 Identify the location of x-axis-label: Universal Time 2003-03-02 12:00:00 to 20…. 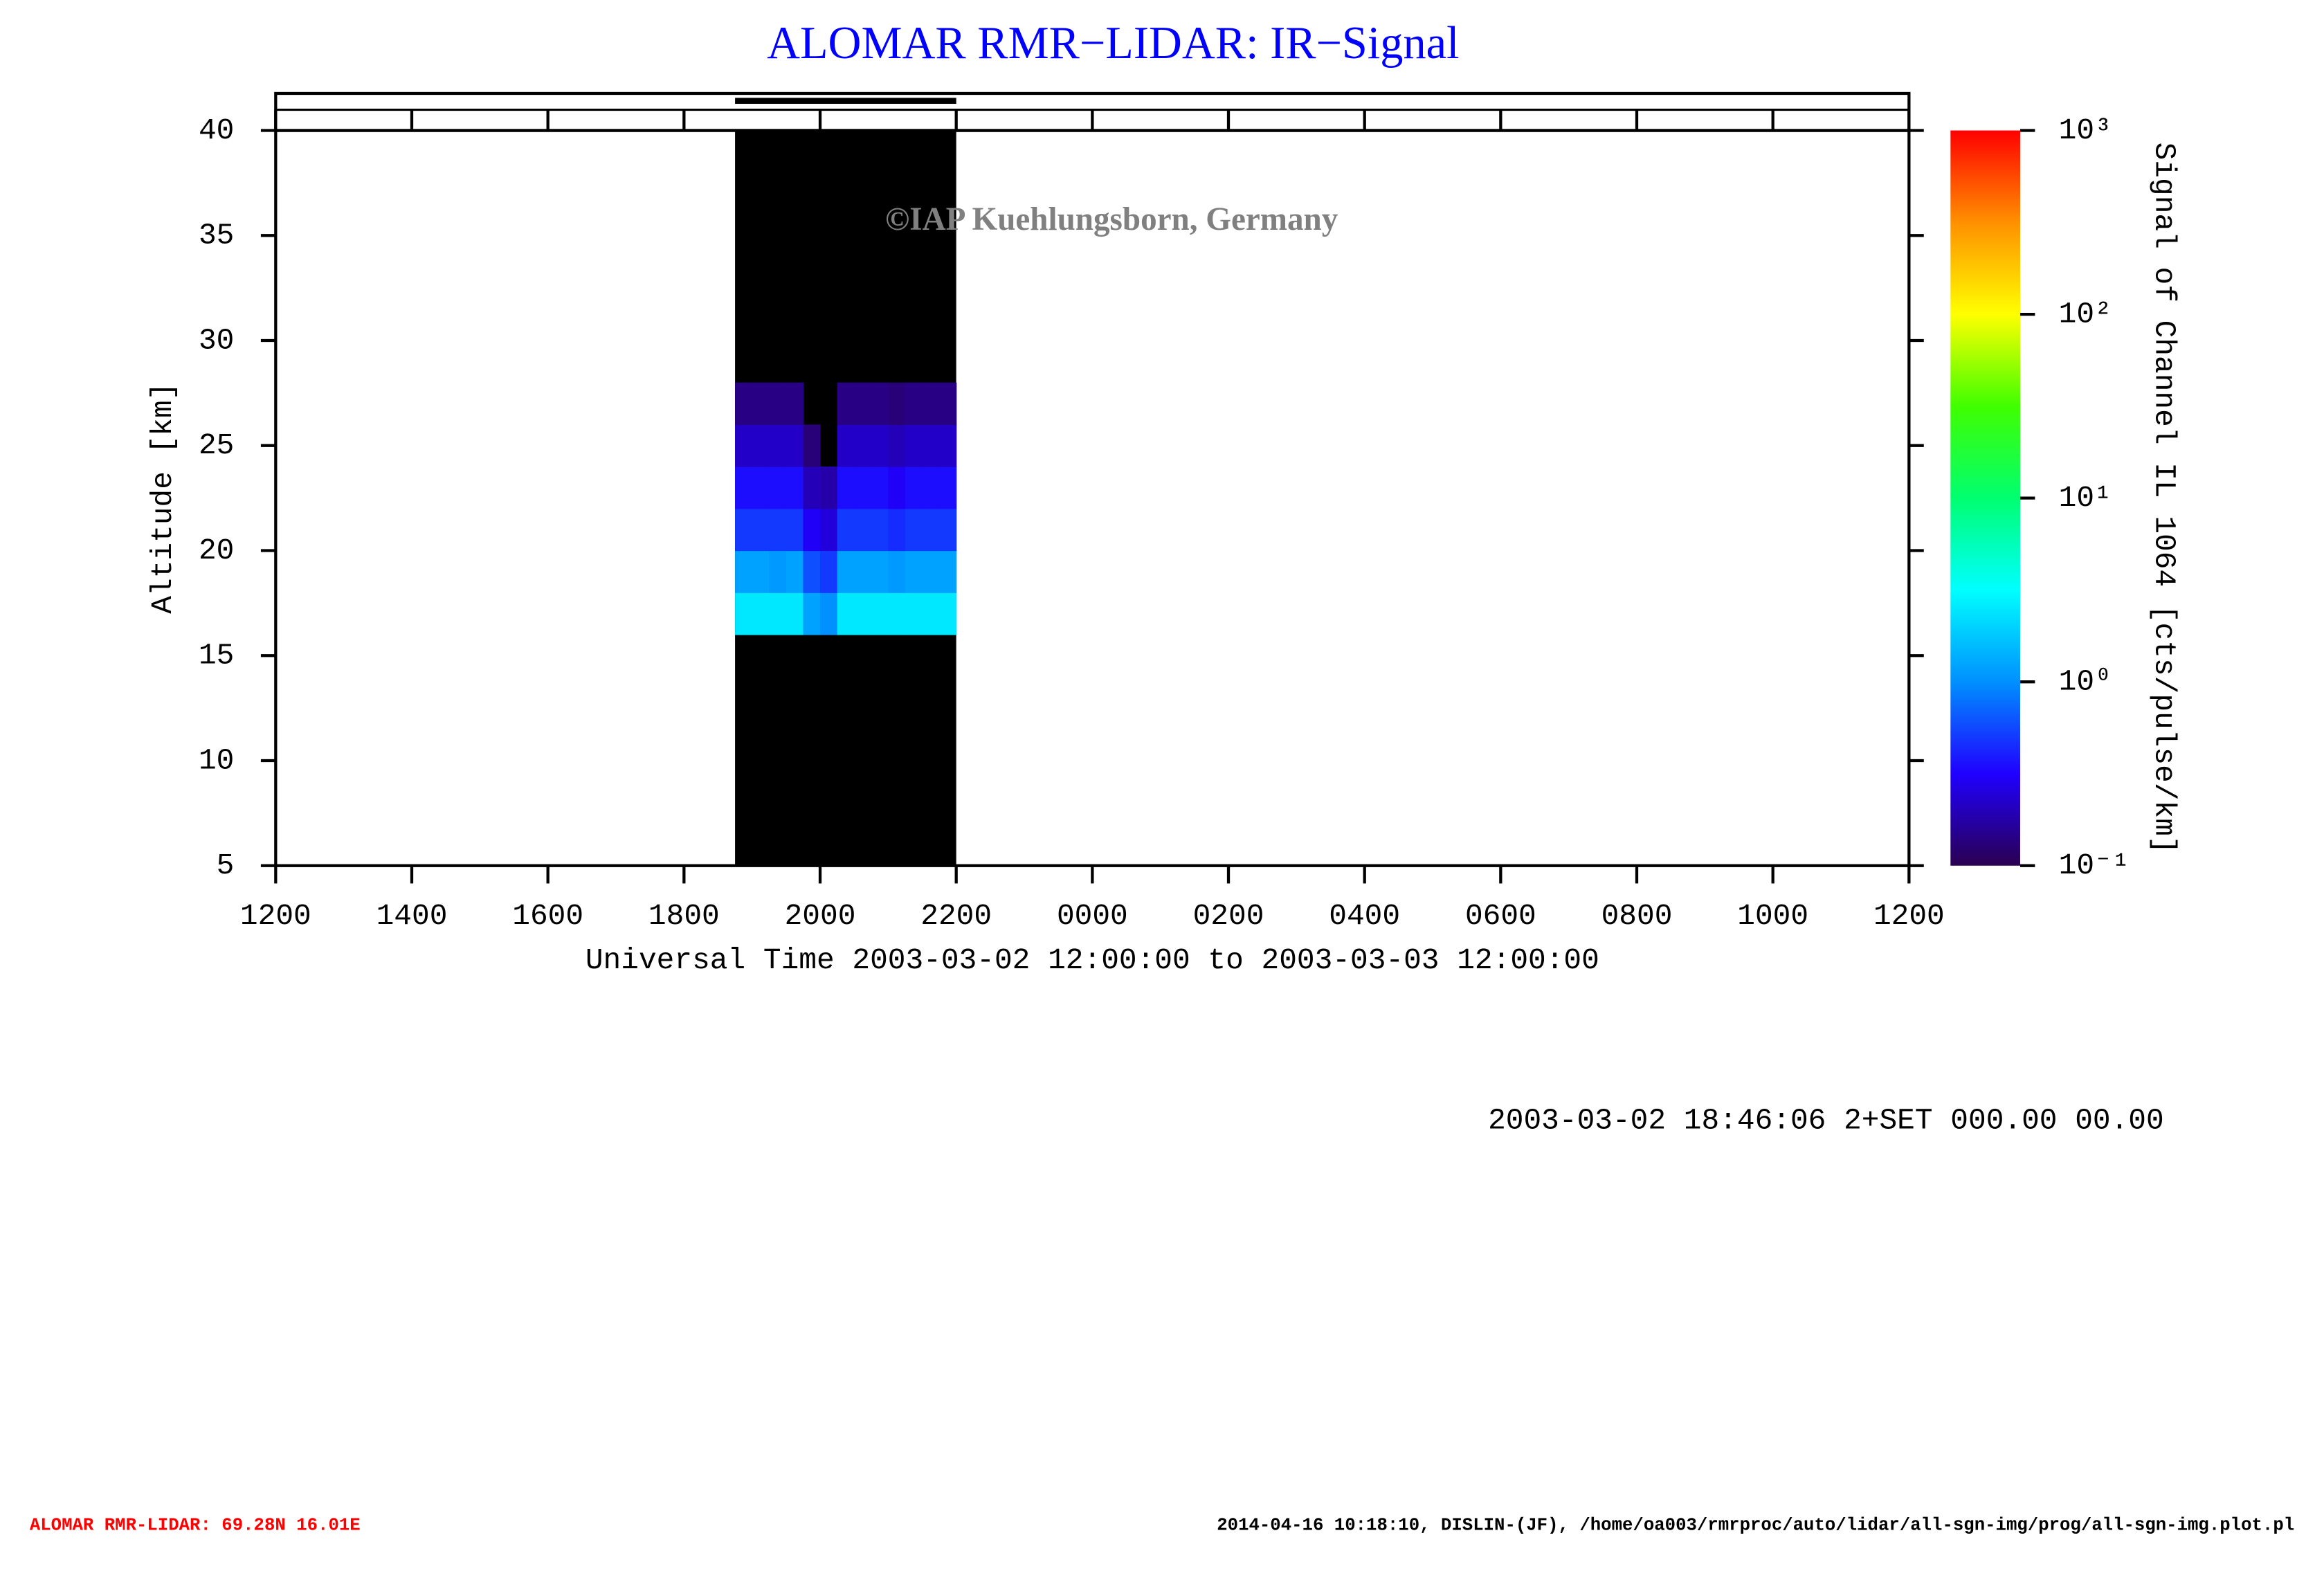
(1092, 960).